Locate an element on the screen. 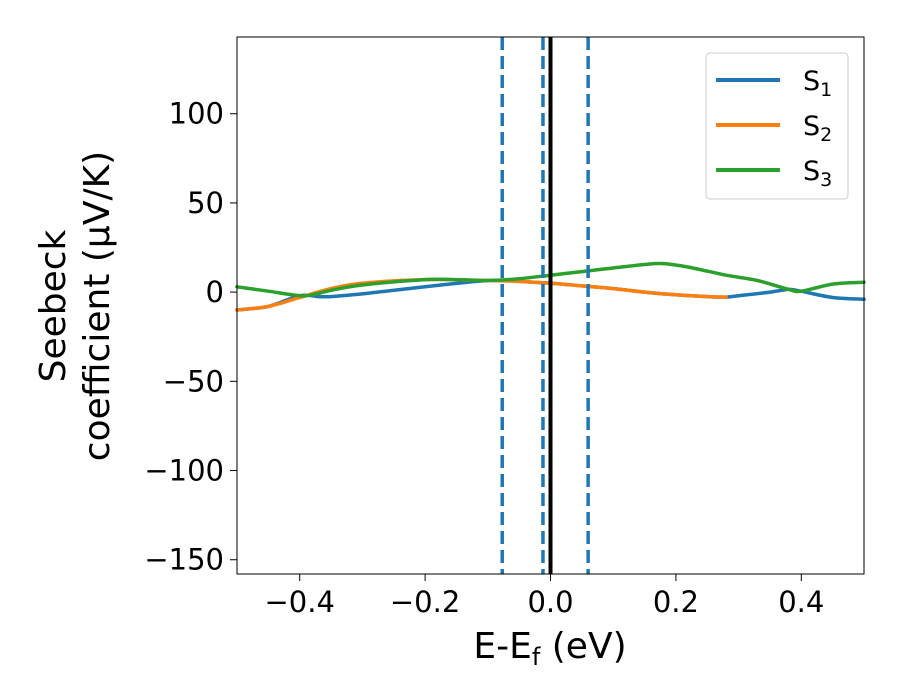  y-axis-label: Seebeck coefficient (μV/K) is located at coordinates (75, 306).